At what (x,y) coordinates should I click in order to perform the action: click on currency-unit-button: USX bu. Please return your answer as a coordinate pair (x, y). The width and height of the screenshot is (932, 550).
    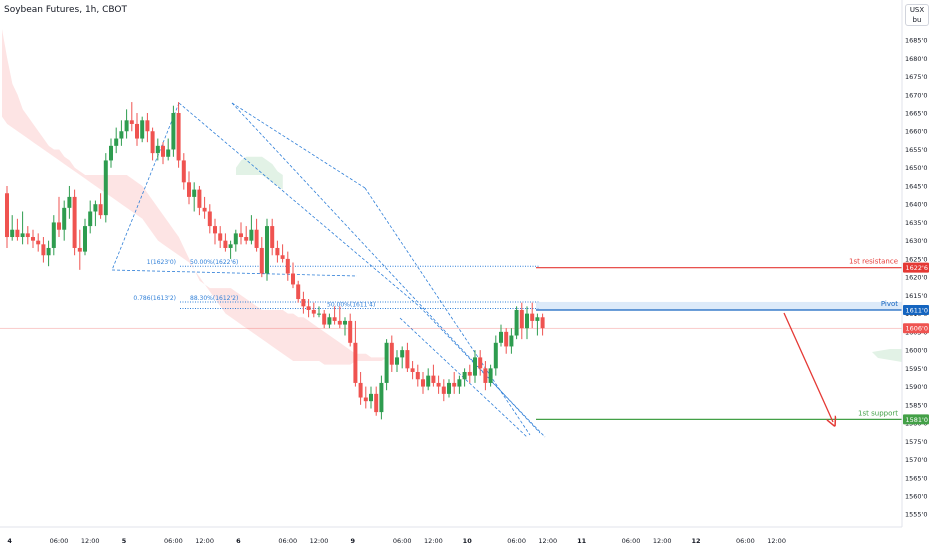
    Looking at the image, I should click on (917, 15).